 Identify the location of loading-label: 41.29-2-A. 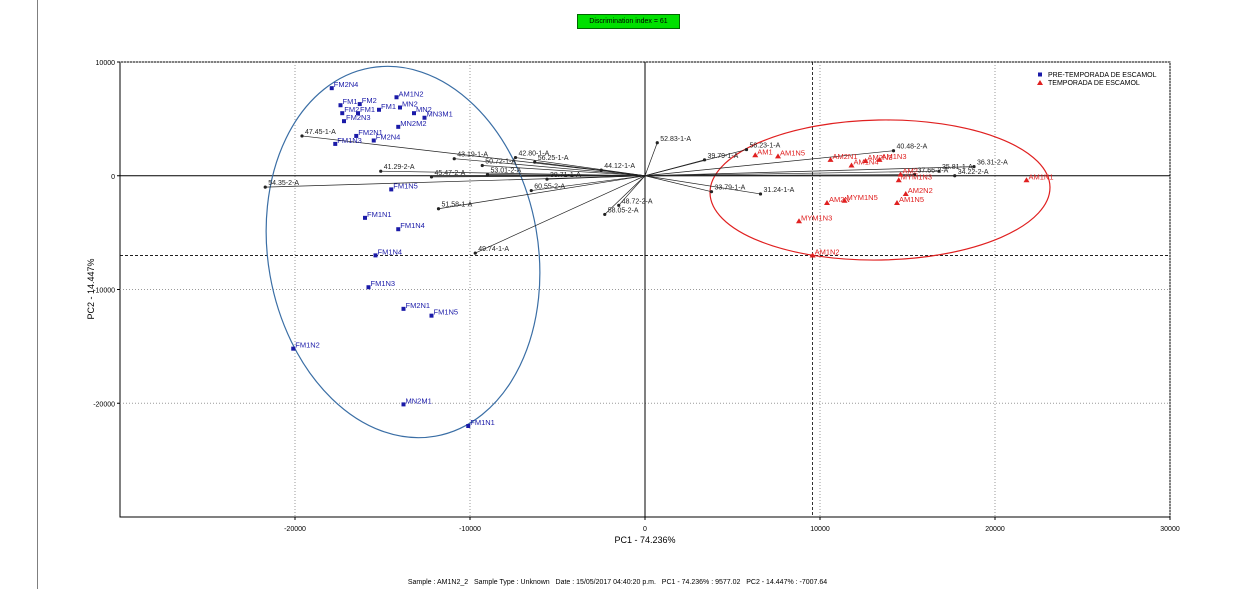
(399, 167).